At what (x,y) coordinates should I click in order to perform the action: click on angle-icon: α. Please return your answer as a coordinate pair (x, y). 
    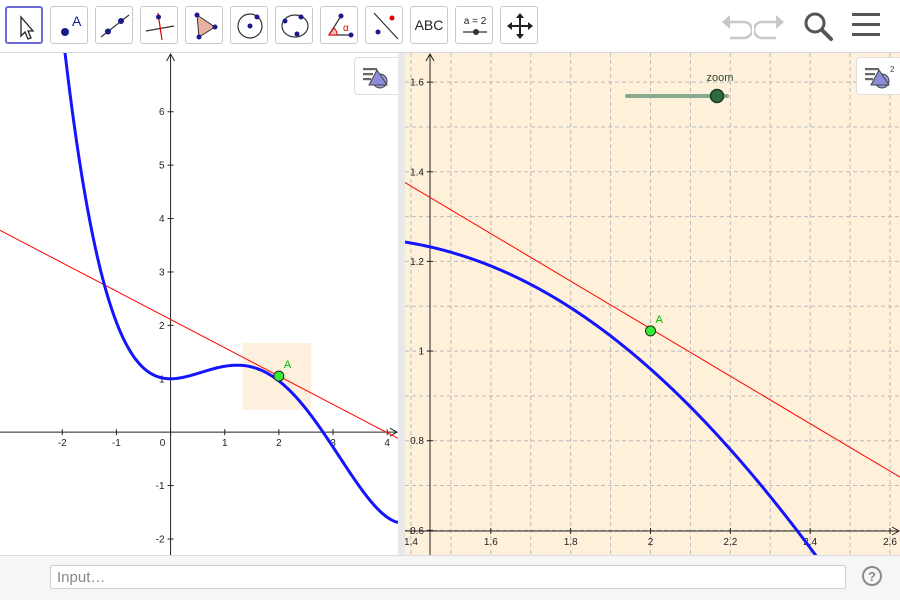
    Looking at the image, I should click on (341, 25).